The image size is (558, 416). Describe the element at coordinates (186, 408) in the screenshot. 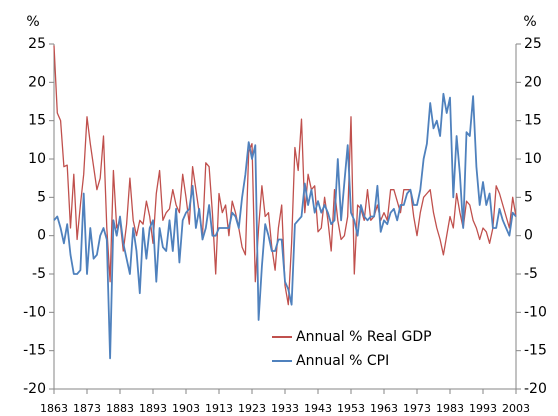

I see `x-tick-label: 1903` at that location.